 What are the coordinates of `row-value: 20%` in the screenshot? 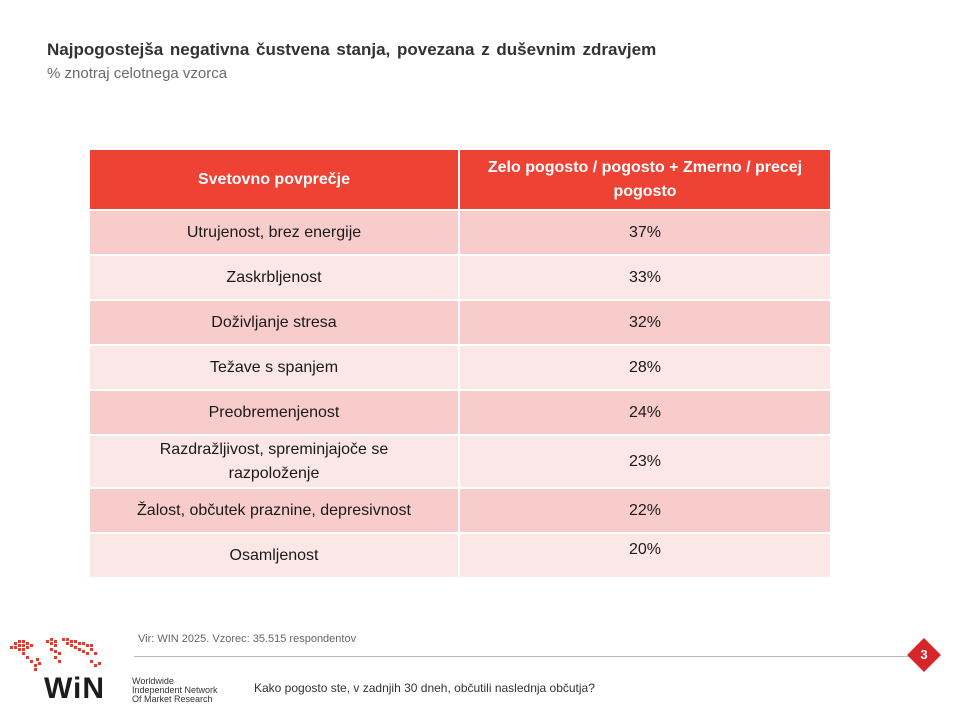 It's located at (645, 555).